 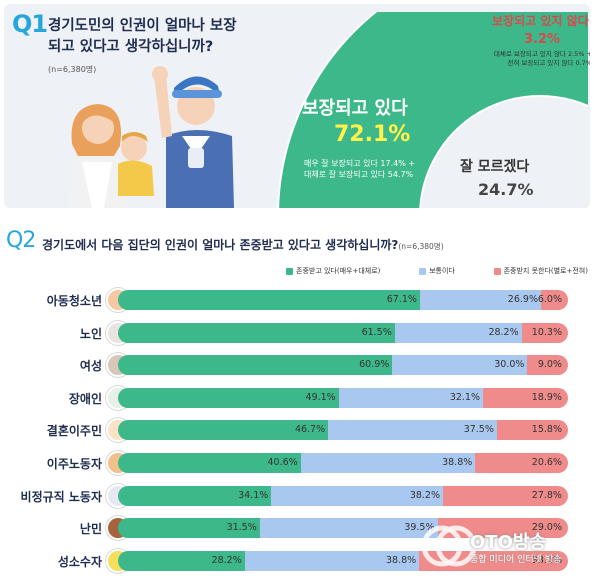 I want to click on data-label: 20.6%, so click(x=546, y=462).